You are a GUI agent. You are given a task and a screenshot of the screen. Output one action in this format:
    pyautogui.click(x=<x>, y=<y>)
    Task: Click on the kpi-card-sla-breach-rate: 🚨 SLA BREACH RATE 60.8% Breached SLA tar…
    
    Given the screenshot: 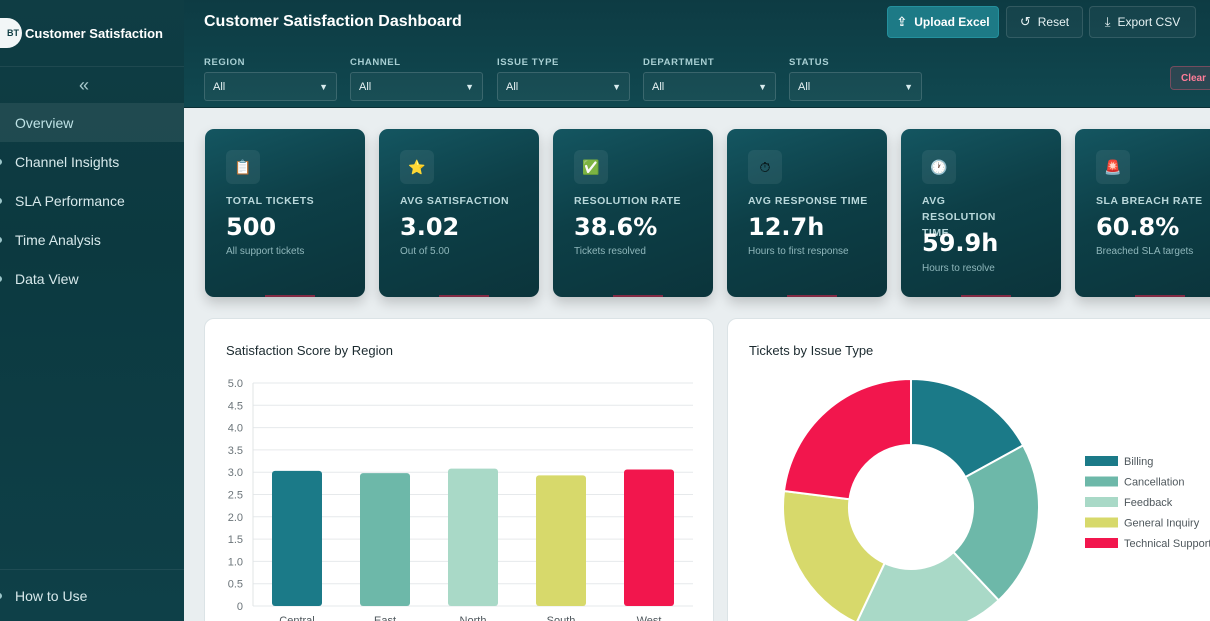 What is the action you would take?
    pyautogui.click(x=1142, y=213)
    